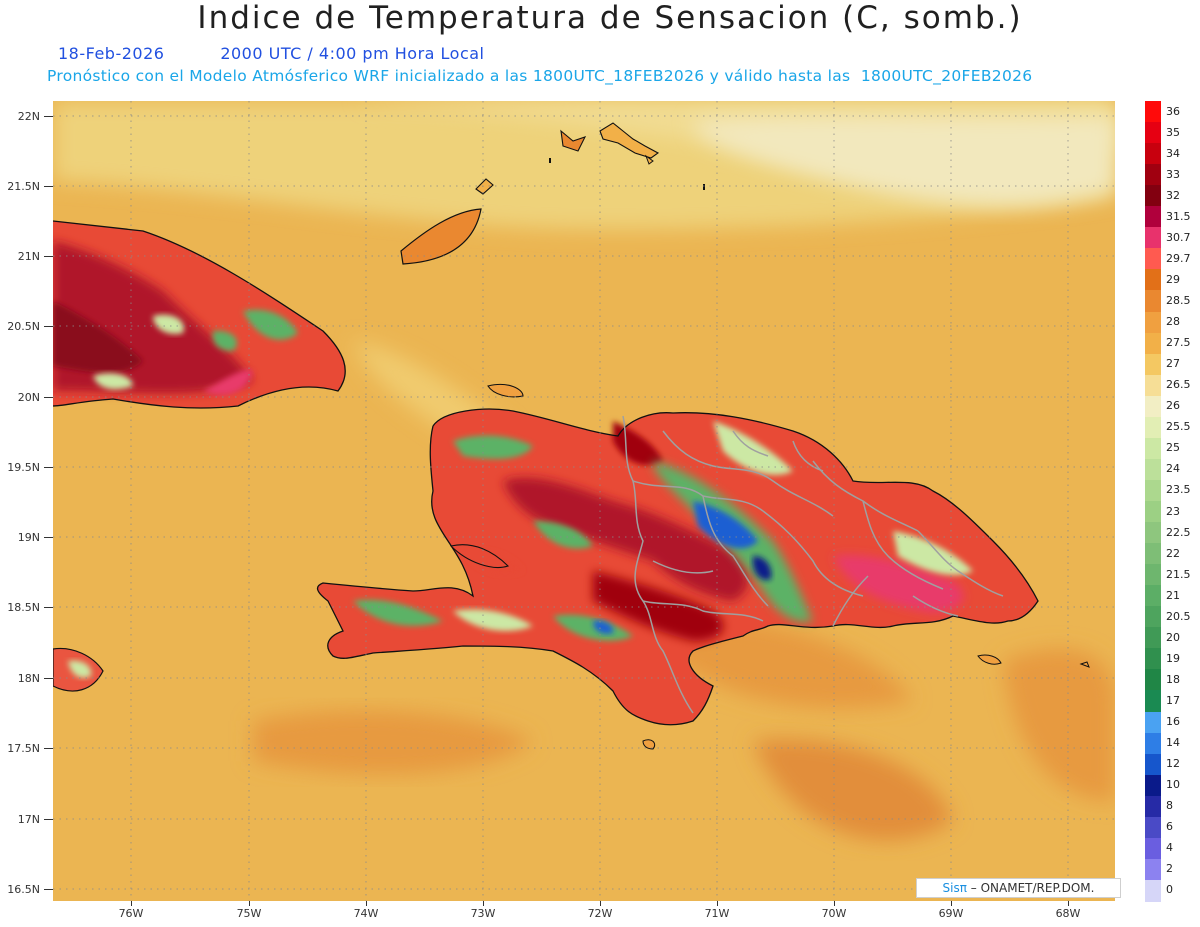 This screenshot has height=927, width=1200. What do you see at coordinates (552, 193) in the screenshot?
I see `bahamas-islands` at bounding box center [552, 193].